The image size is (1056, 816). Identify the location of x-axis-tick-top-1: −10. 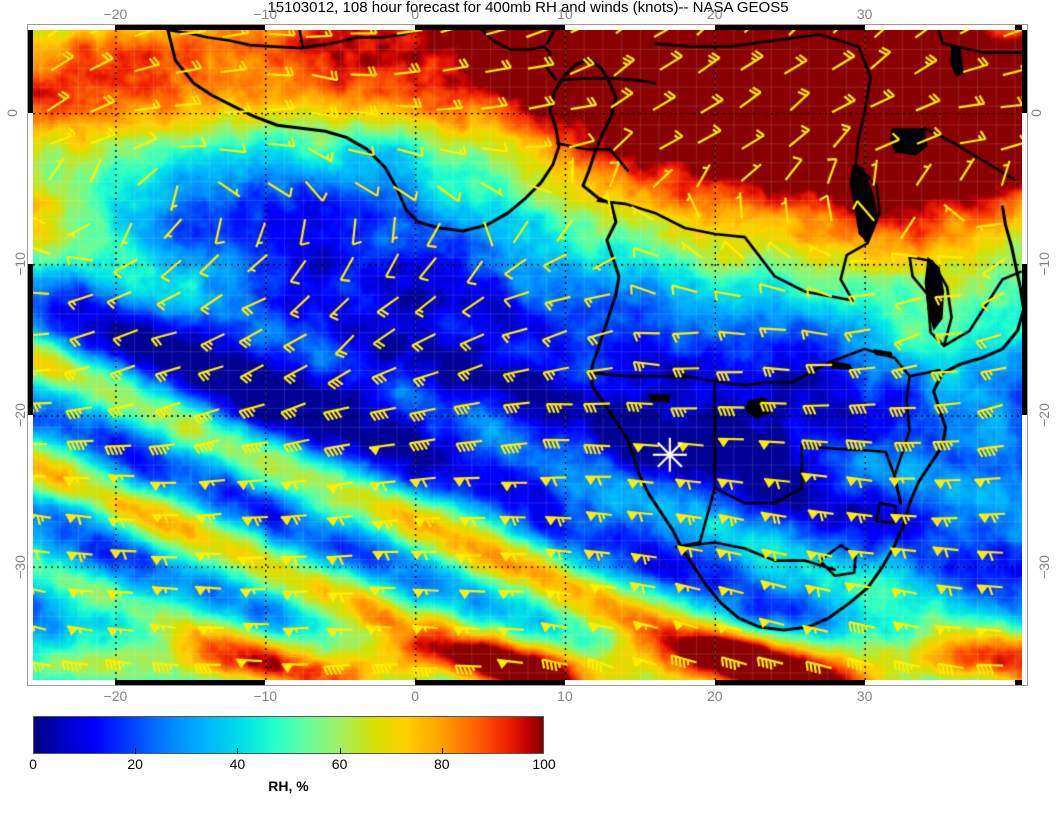
(265, 14).